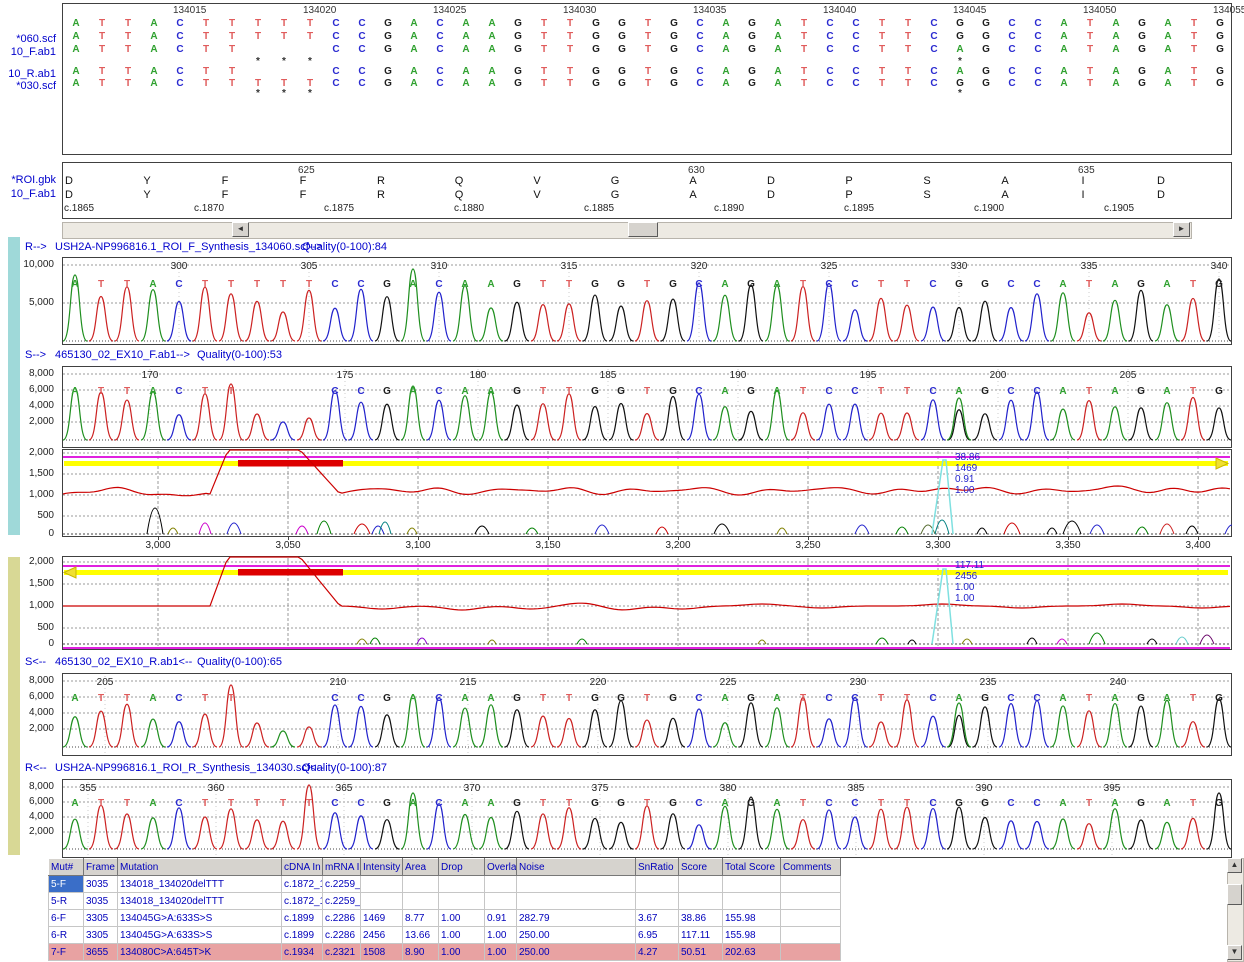 This screenshot has height=962, width=1244. I want to click on table-cell: c.1934, so click(302, 952).